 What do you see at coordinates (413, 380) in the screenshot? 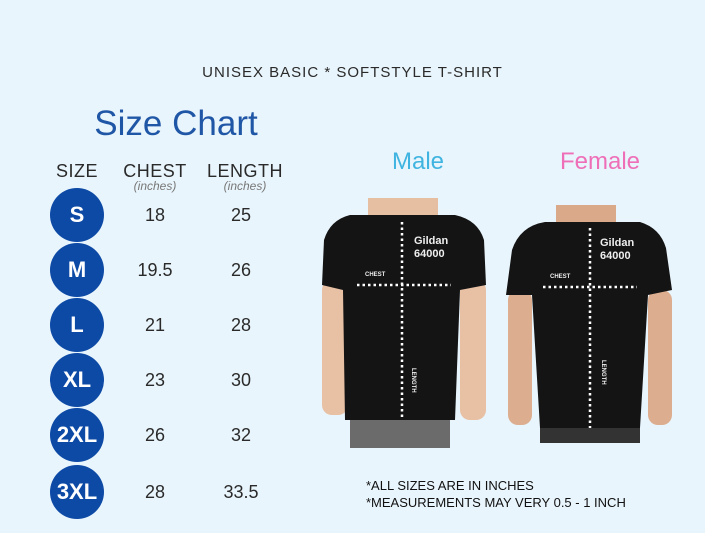
I see `male-length-label: LENGTH` at bounding box center [413, 380].